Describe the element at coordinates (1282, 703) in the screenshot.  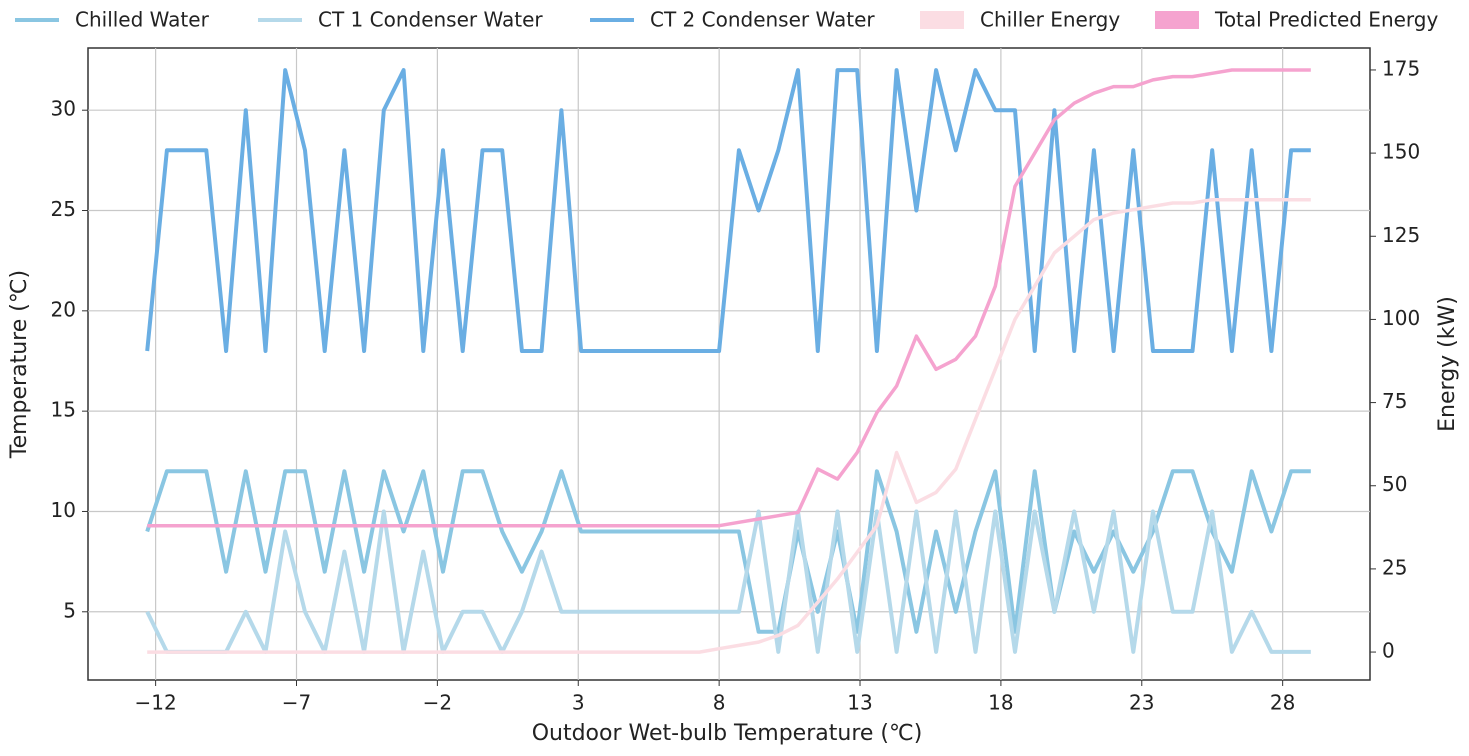
I see `x-tick-label: 28` at that location.